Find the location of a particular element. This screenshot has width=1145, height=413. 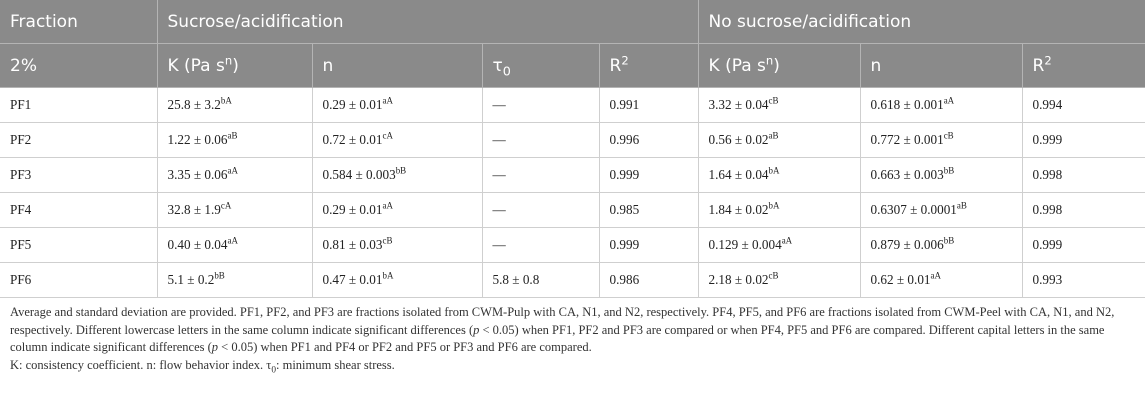

cell-k-a: 32.8 ± 1.9cA is located at coordinates (234, 210).